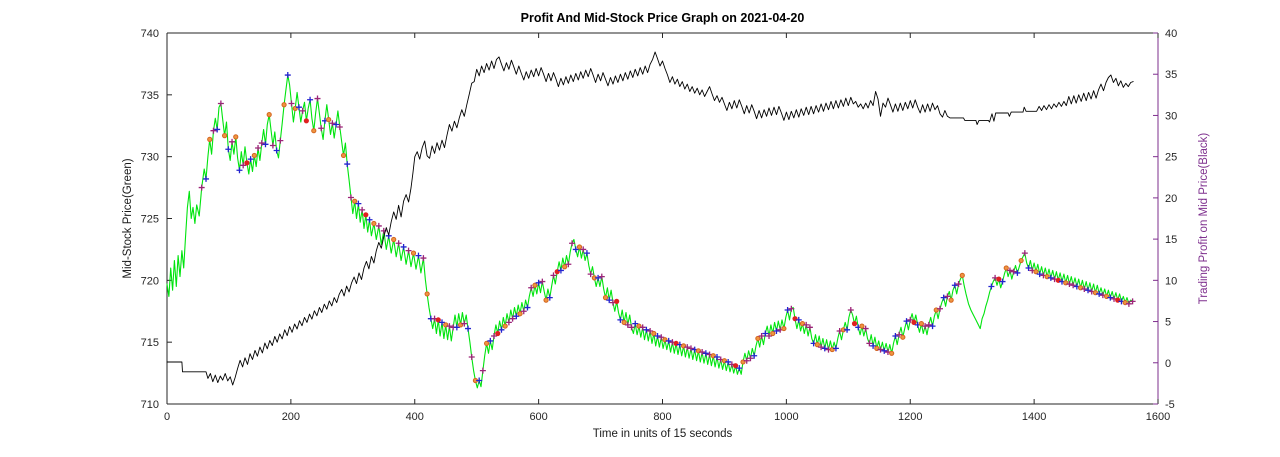 Image resolution: width=1280 pixels, height=457 pixels. Describe the element at coordinates (1171, 116) in the screenshot. I see `right-y-tick-label: 30` at that location.